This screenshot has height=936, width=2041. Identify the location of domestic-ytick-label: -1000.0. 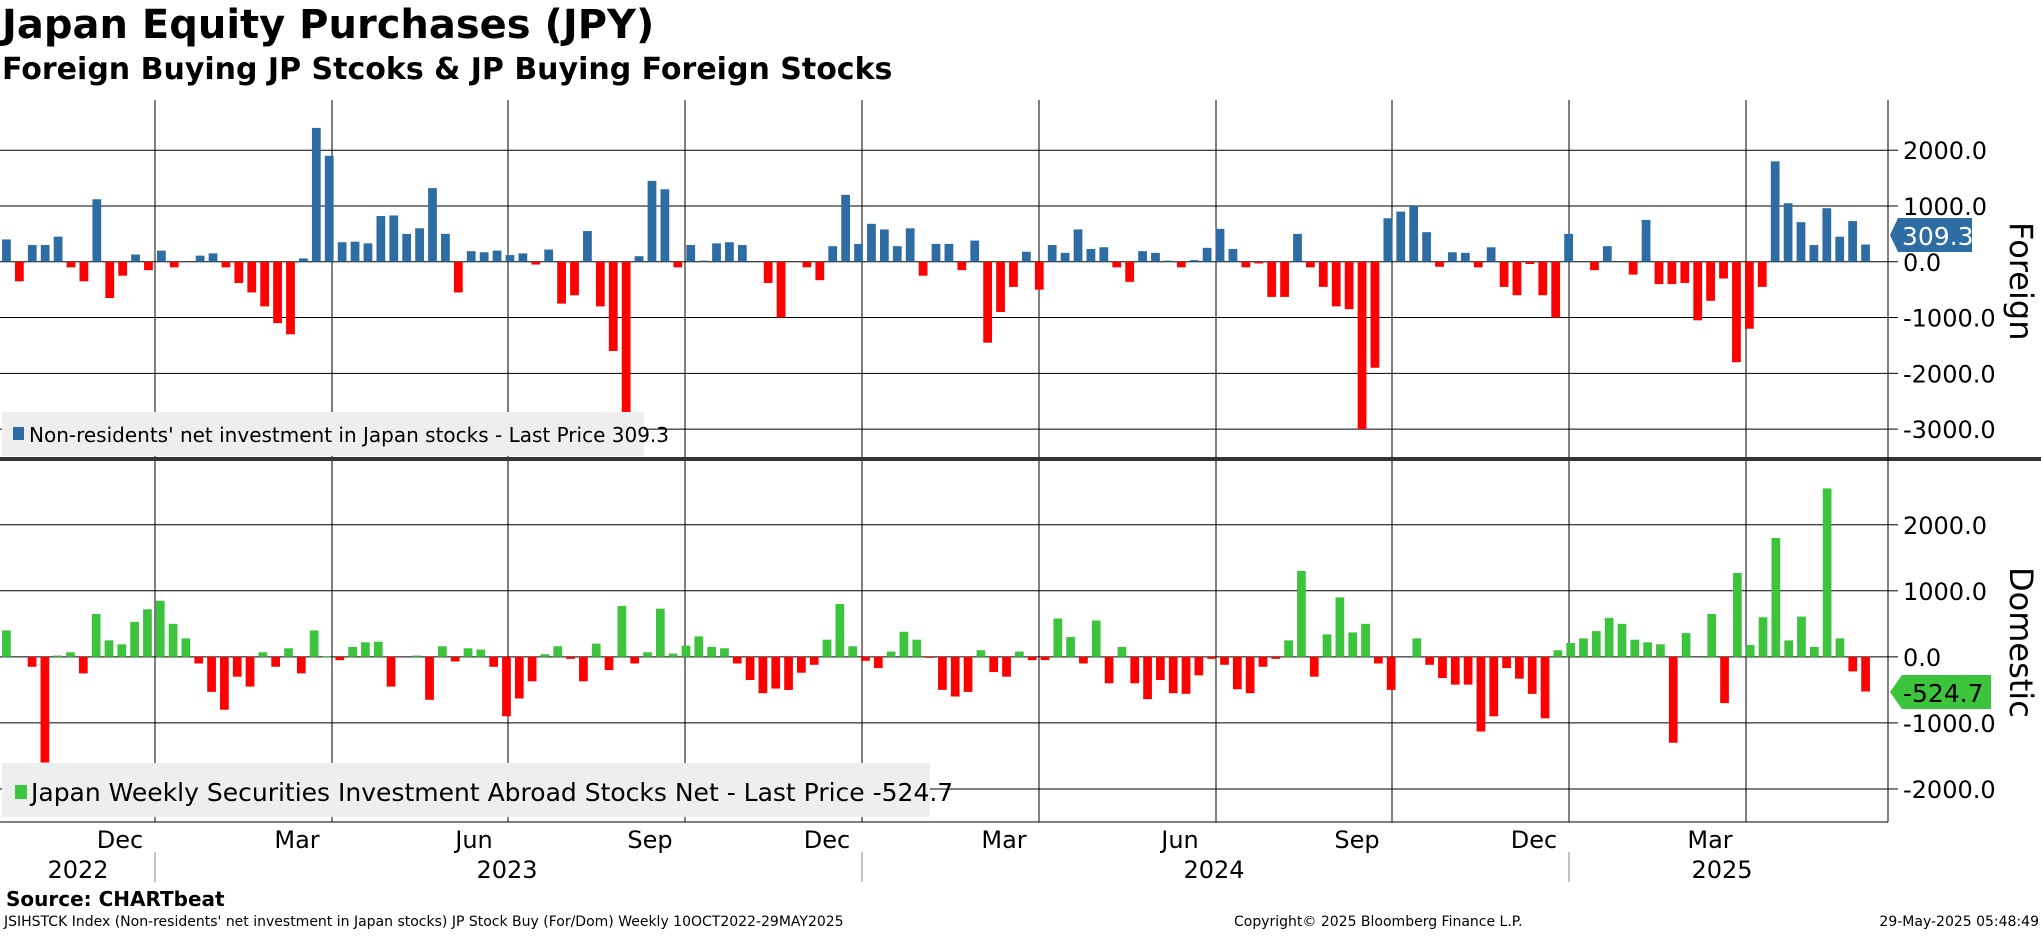
(1949, 724).